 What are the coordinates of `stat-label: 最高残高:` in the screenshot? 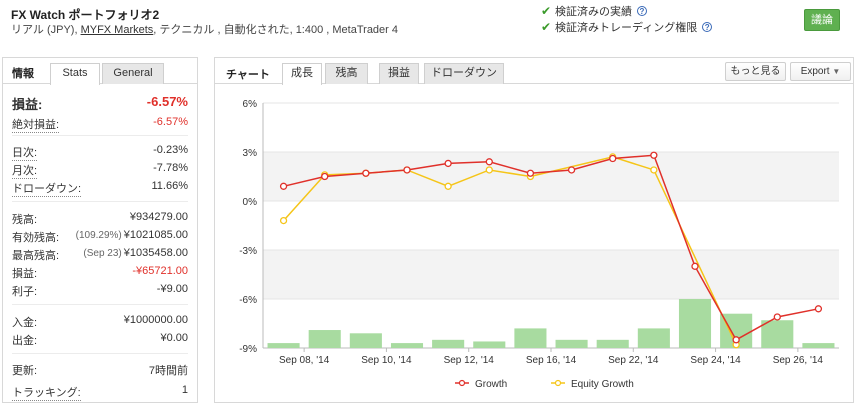 It's located at (36, 256).